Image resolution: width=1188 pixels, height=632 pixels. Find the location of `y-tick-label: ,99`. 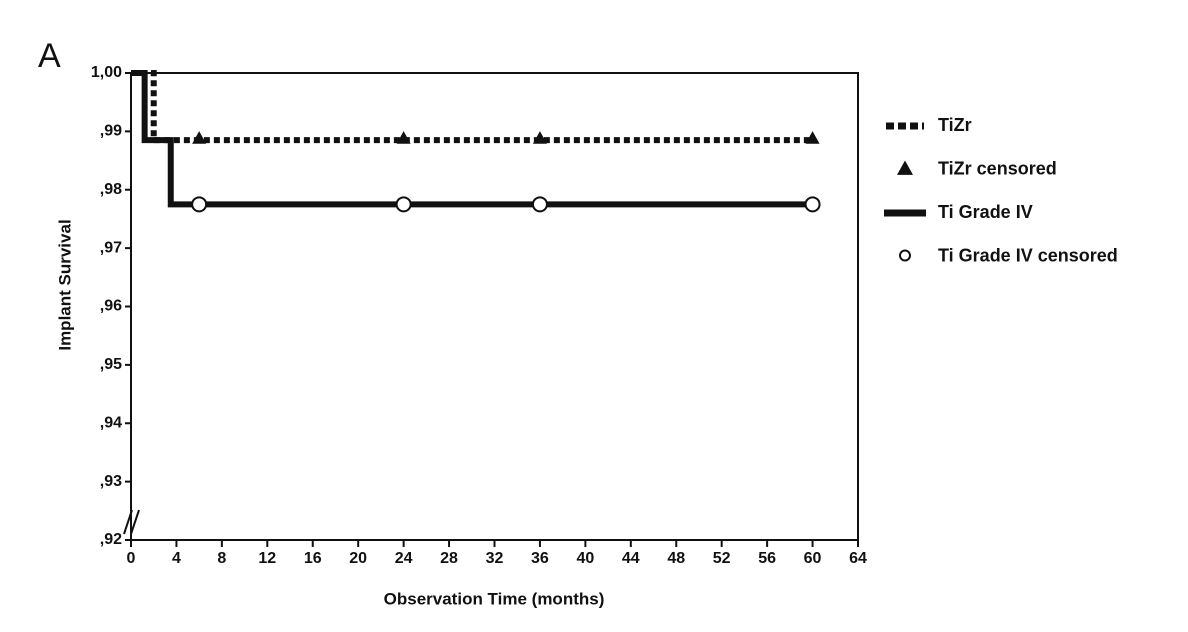

y-tick-label: ,99 is located at coordinates (111, 131).